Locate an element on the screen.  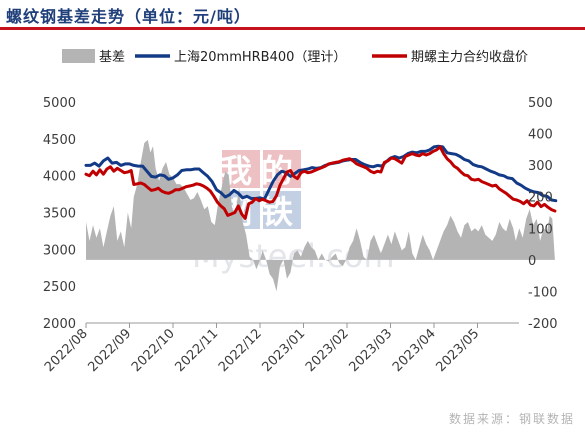
y-right-tick-label: 100 is located at coordinates (540, 229).